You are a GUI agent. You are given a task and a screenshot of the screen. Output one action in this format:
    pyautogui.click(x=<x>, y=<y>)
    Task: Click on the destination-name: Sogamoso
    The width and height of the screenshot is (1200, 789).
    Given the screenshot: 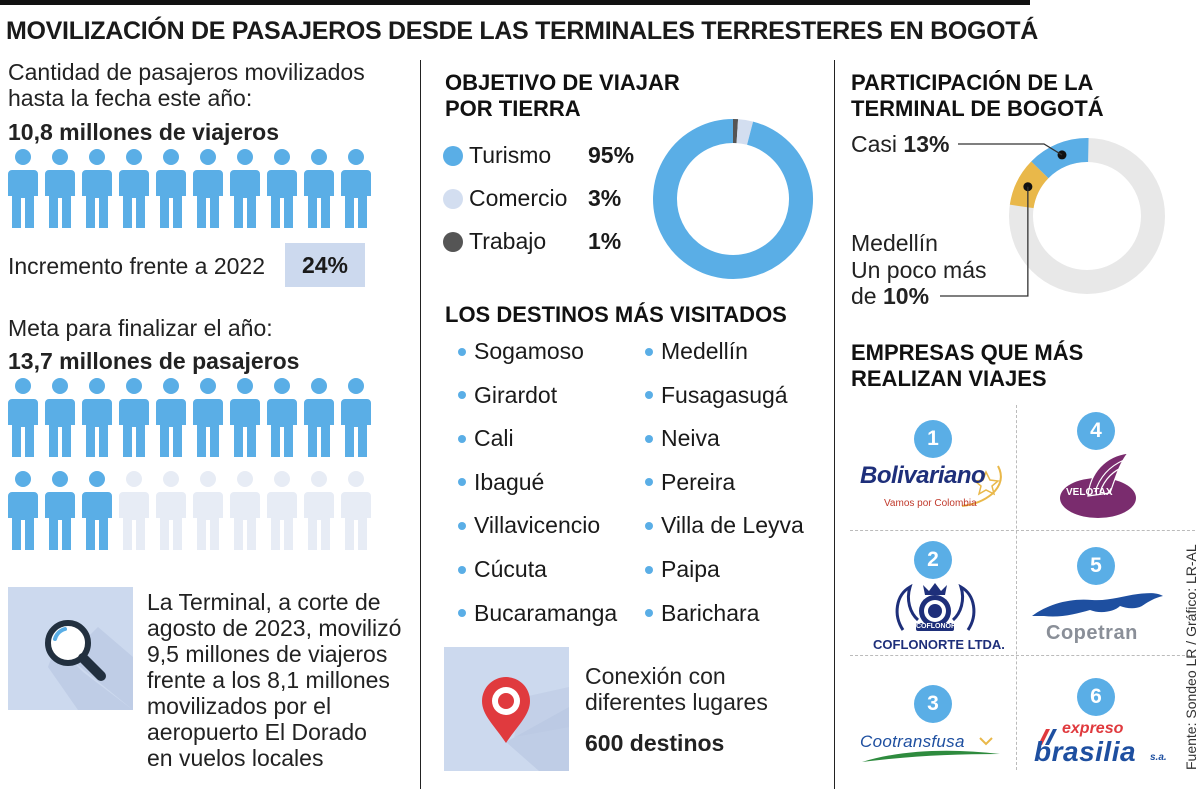 What is the action you would take?
    pyautogui.click(x=529, y=351)
    